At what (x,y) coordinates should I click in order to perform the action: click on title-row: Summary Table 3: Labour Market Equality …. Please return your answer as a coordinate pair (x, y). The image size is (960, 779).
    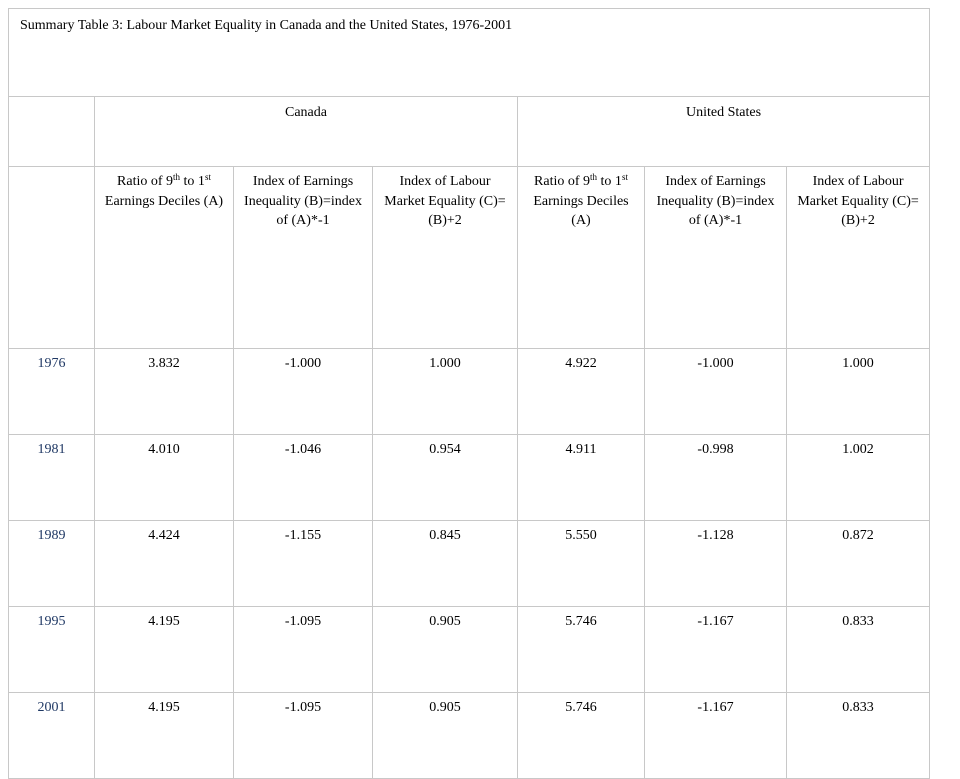
    Looking at the image, I should click on (469, 52).